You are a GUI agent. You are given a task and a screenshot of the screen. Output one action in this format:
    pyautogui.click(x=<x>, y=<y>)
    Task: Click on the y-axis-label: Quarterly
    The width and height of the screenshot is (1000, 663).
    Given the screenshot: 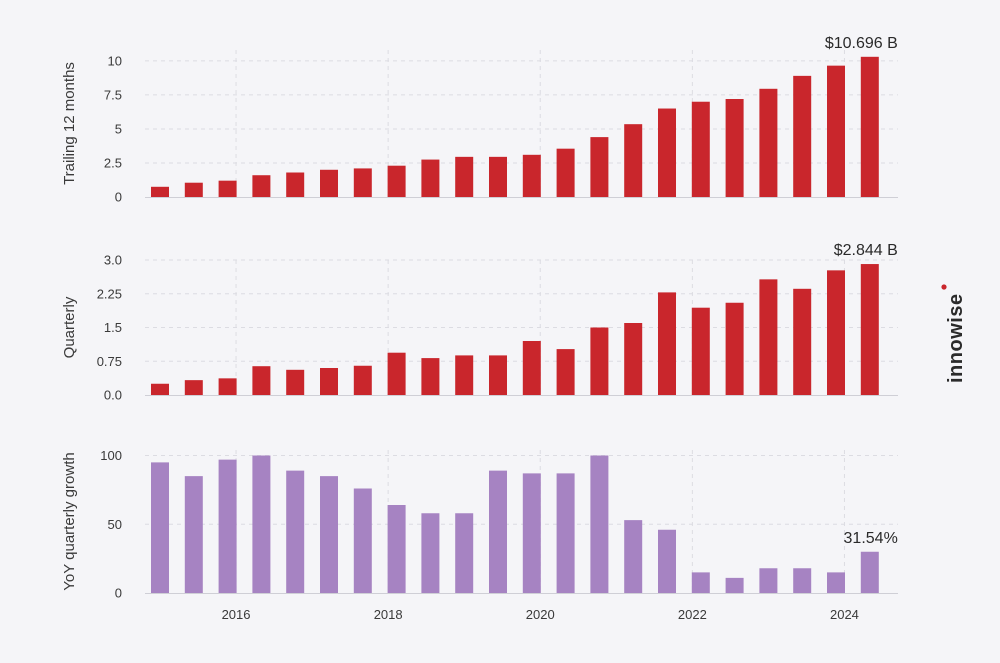 What is the action you would take?
    pyautogui.click(x=69, y=327)
    